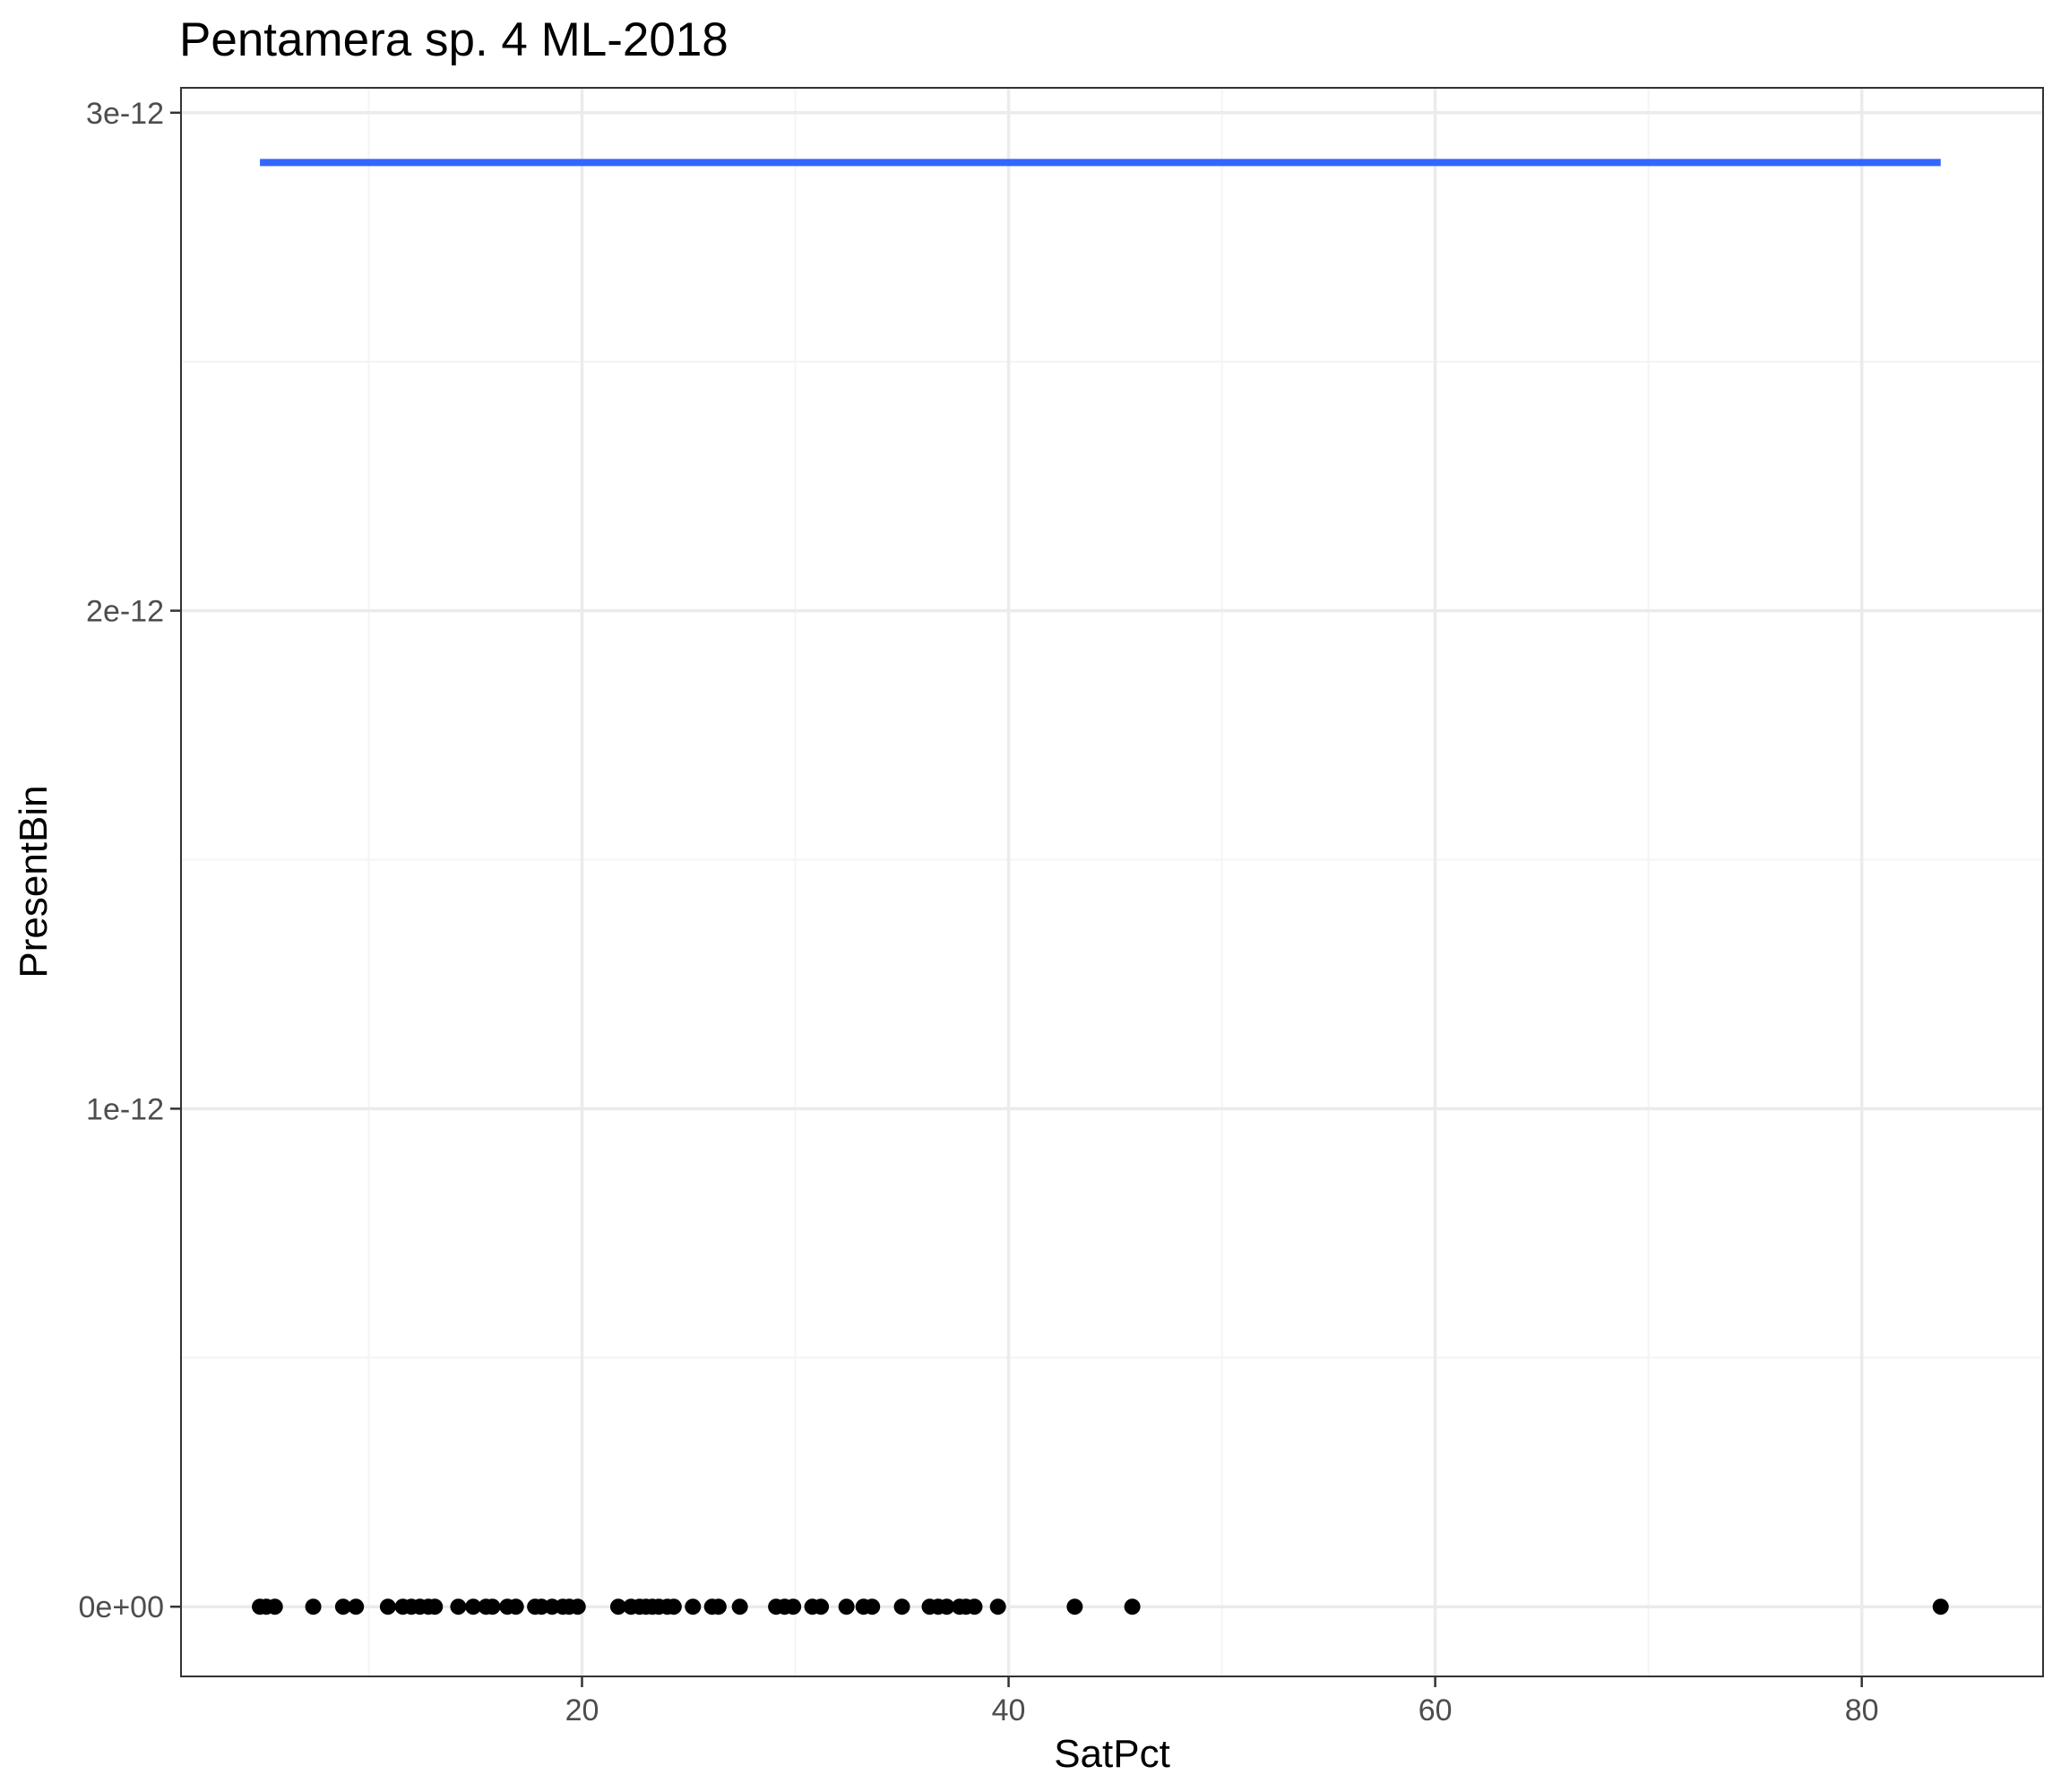  What do you see at coordinates (125, 114) in the screenshot?
I see `y-tick-label: 3e-12` at bounding box center [125, 114].